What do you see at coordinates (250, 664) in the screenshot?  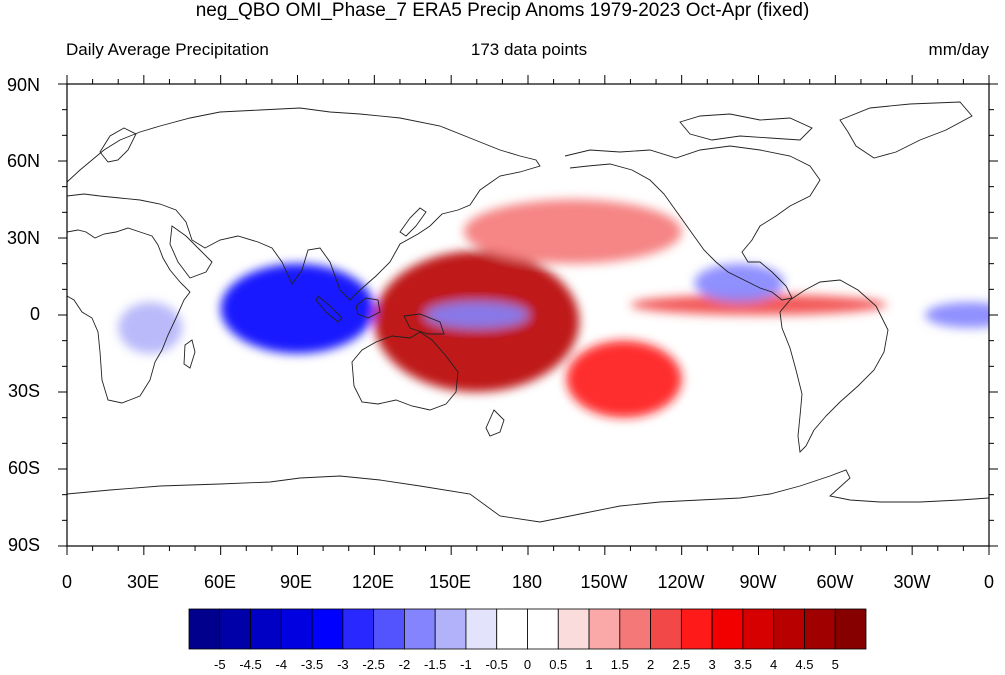 I see `colorbar-label: -4.5` at bounding box center [250, 664].